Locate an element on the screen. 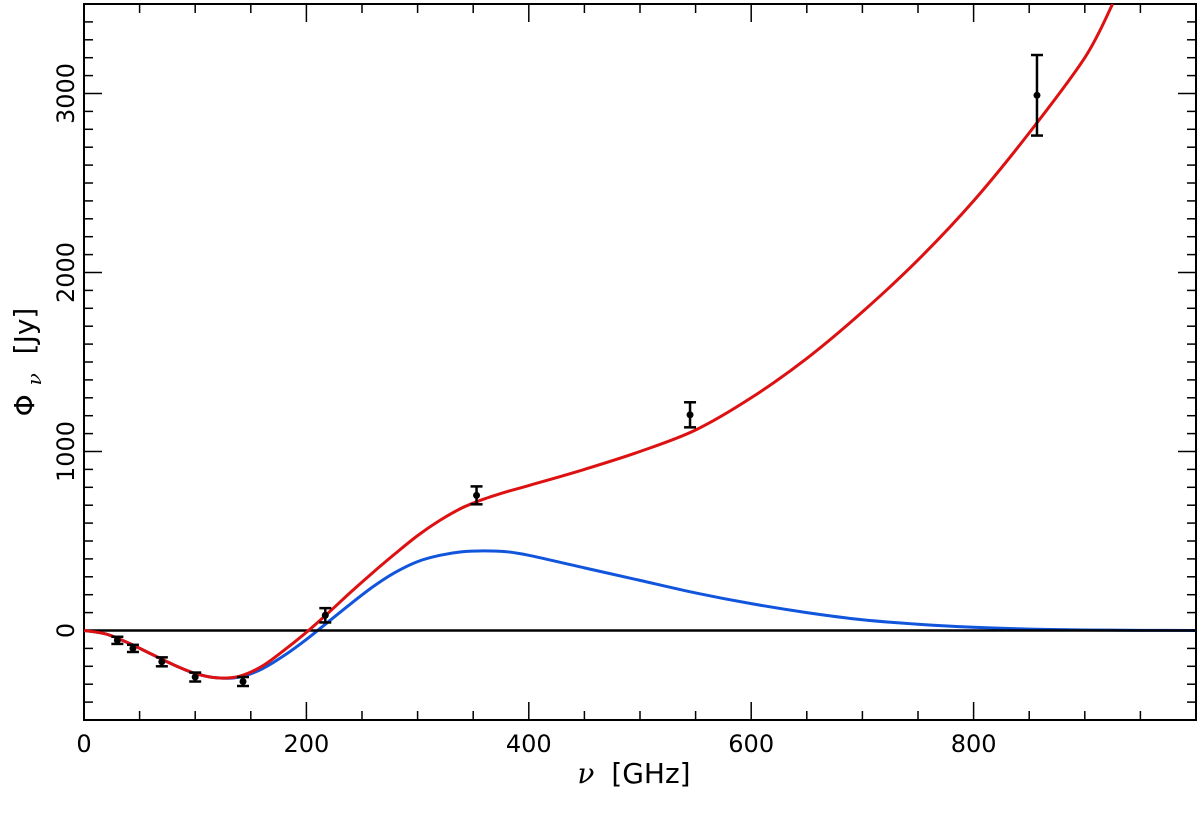 The width and height of the screenshot is (1200, 815). blue-model-curve is located at coordinates (640, 614).